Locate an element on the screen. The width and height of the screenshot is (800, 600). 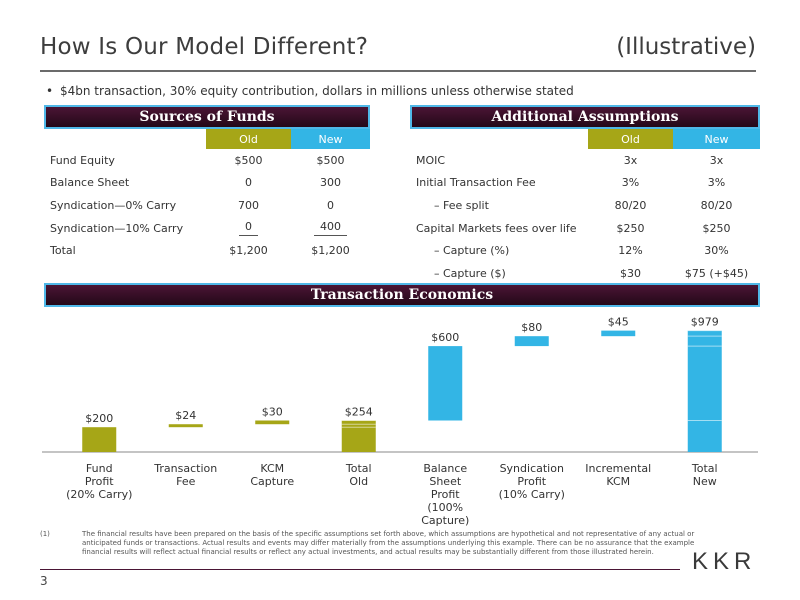
economics-banner: Transaction Economics is located at coordinates (402, 295).